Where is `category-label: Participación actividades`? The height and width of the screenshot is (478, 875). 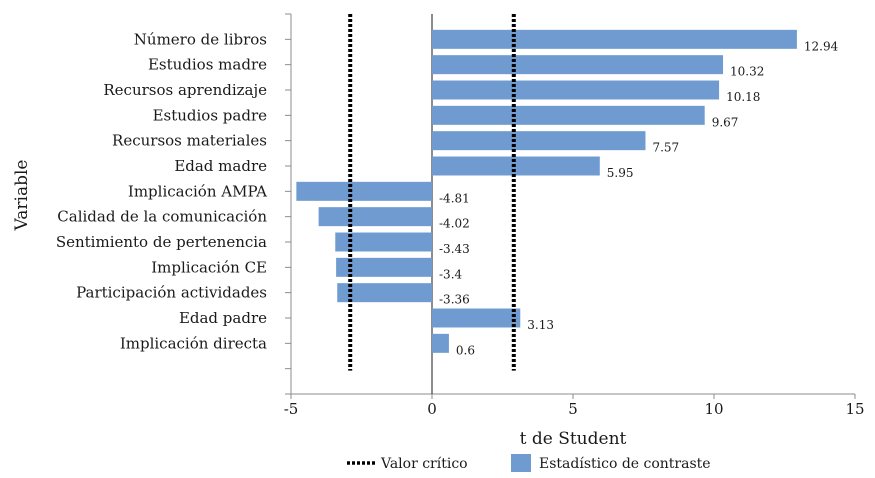
category-label: Participación actividades is located at coordinates (171, 293).